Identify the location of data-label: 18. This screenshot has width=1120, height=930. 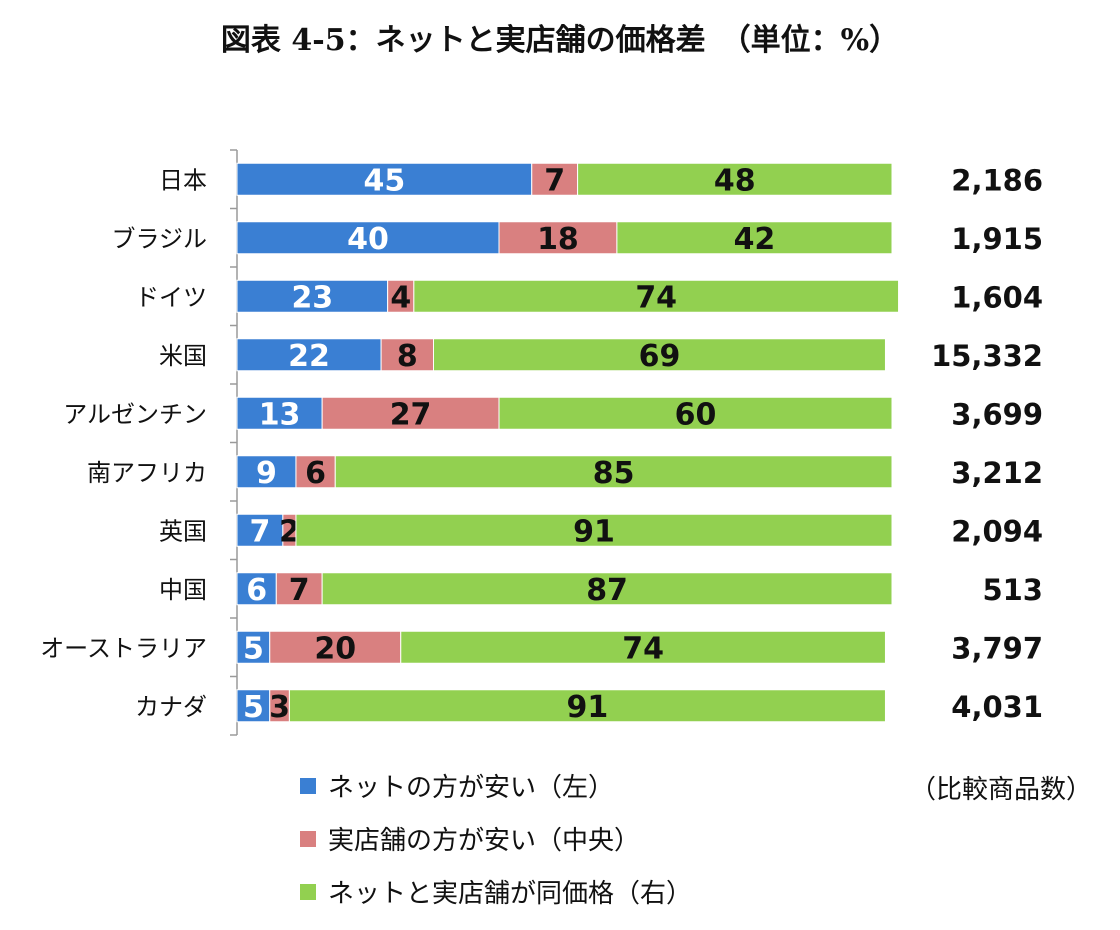
(558, 239).